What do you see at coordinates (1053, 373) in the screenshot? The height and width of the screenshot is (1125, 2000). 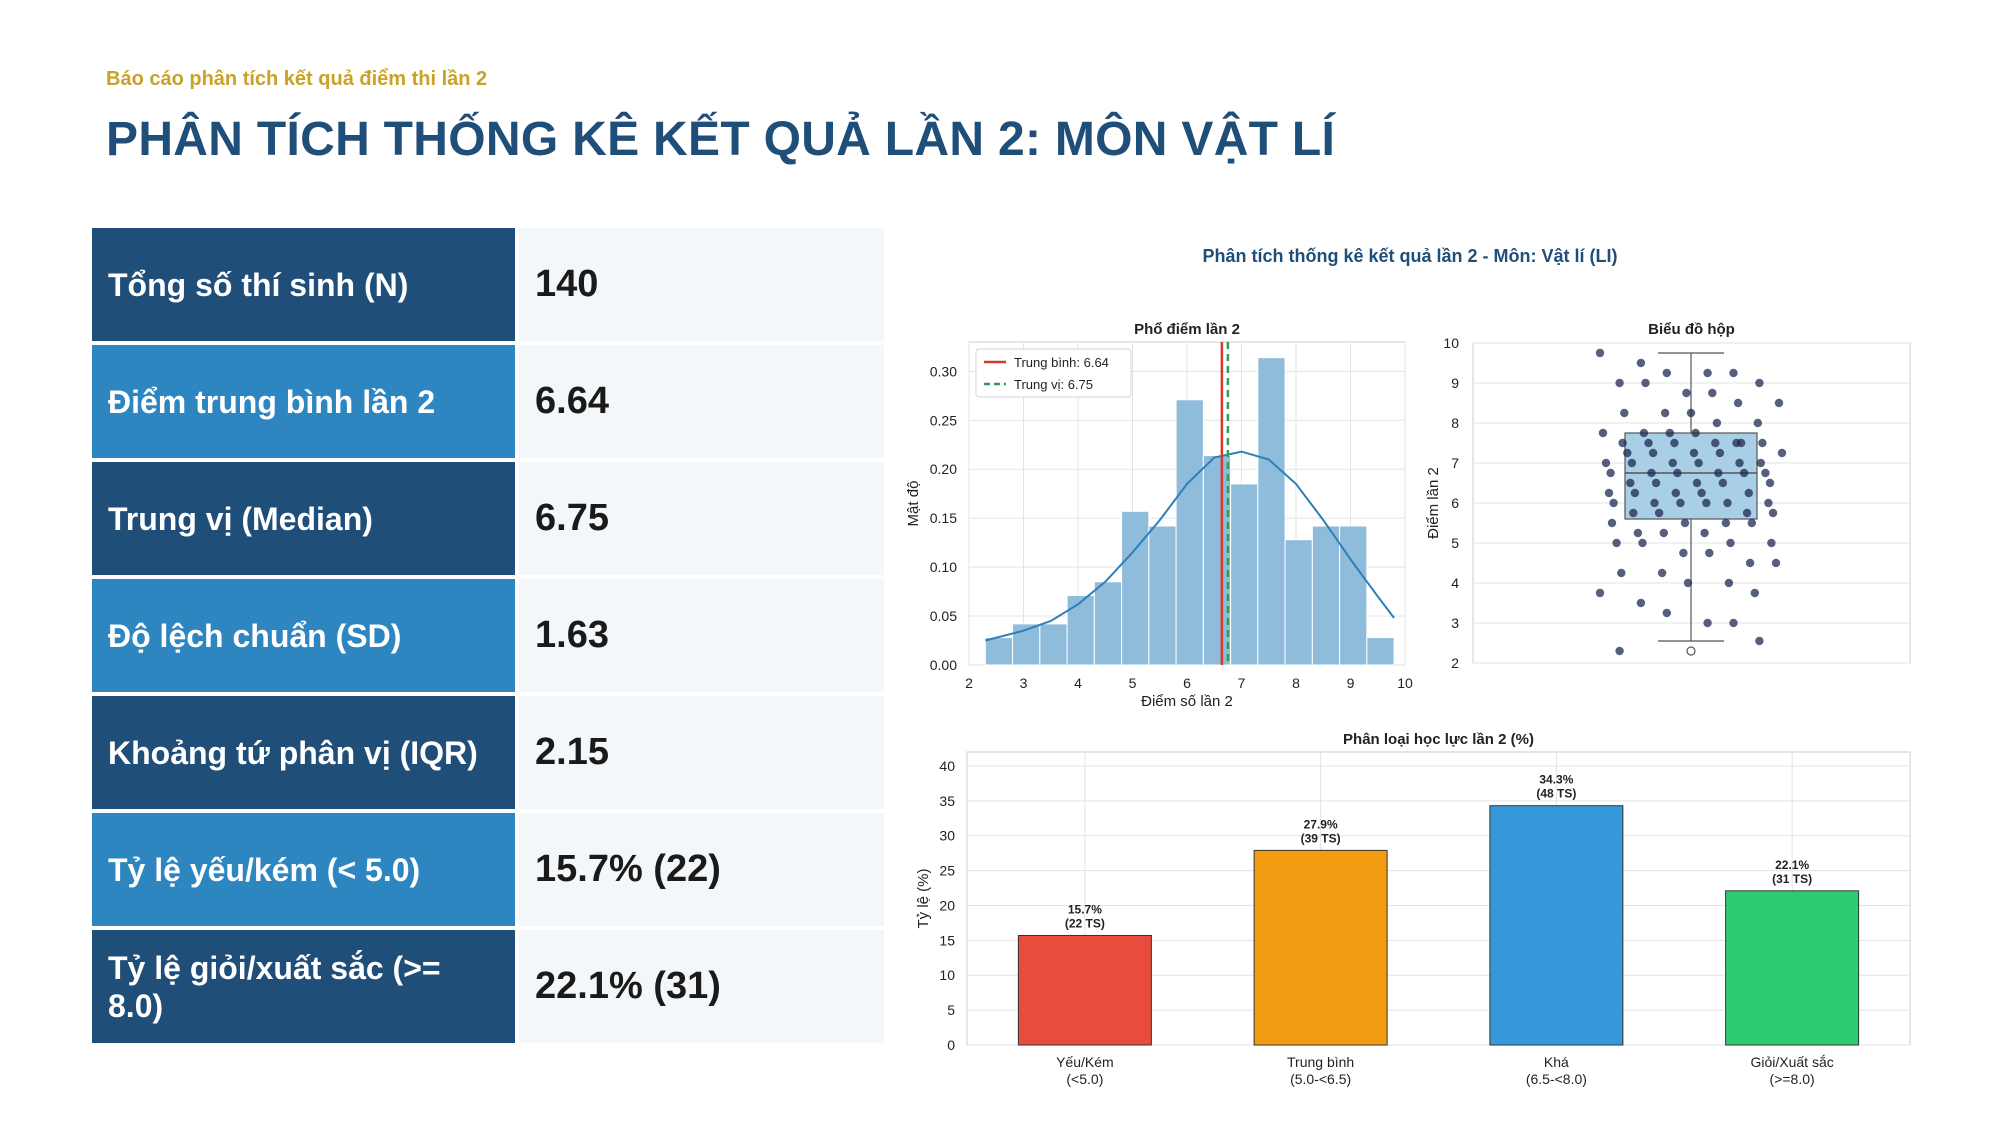 I see `hist-legend-box` at bounding box center [1053, 373].